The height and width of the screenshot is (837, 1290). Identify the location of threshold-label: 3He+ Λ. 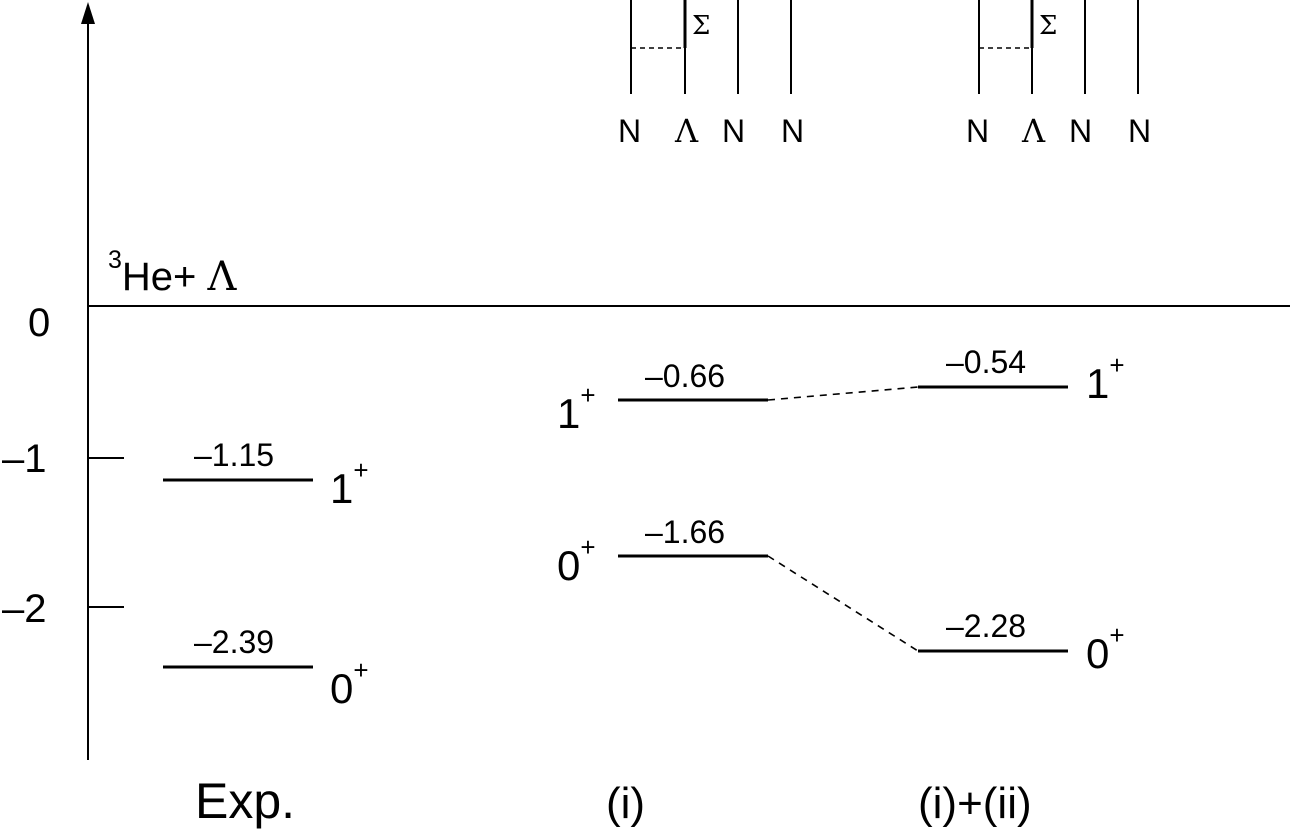
(173, 273).